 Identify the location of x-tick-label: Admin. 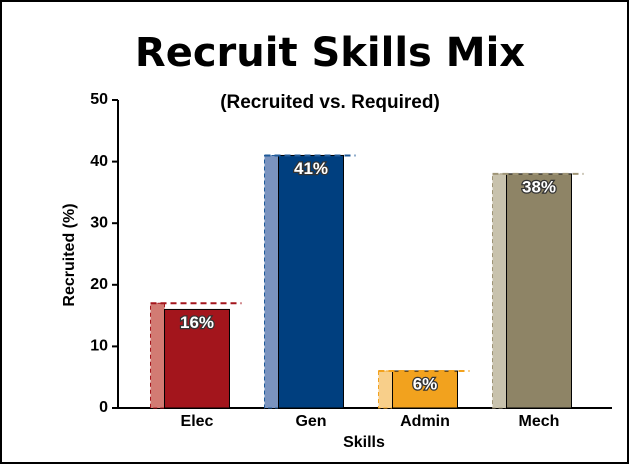
(425, 421).